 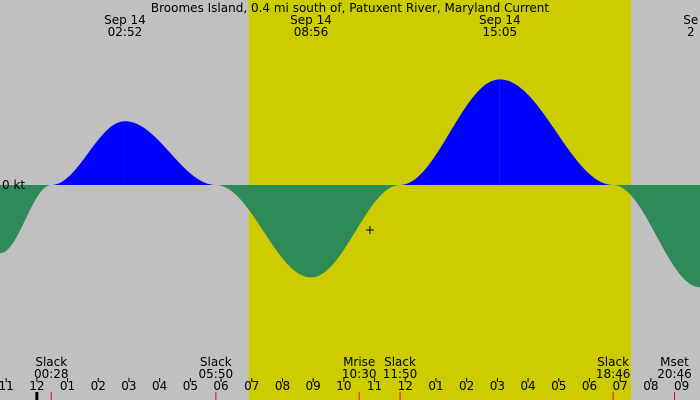 I want to click on midnight-marker, so click(x=37, y=396).